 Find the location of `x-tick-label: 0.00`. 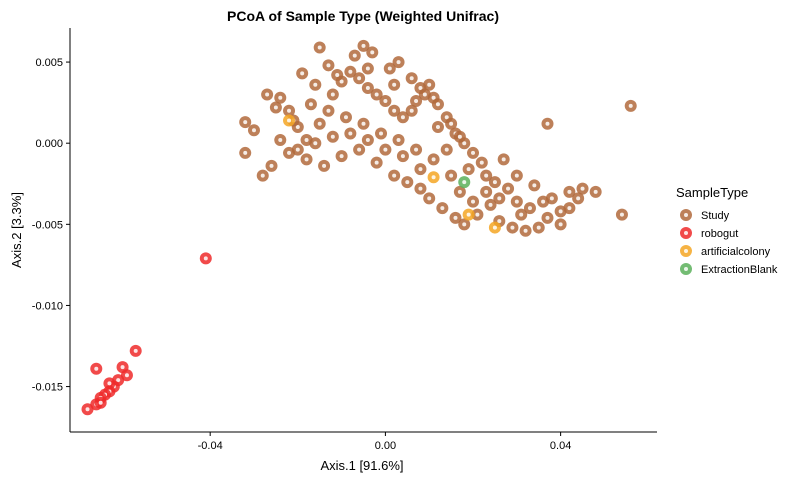

x-tick-label: 0.00 is located at coordinates (385, 446).